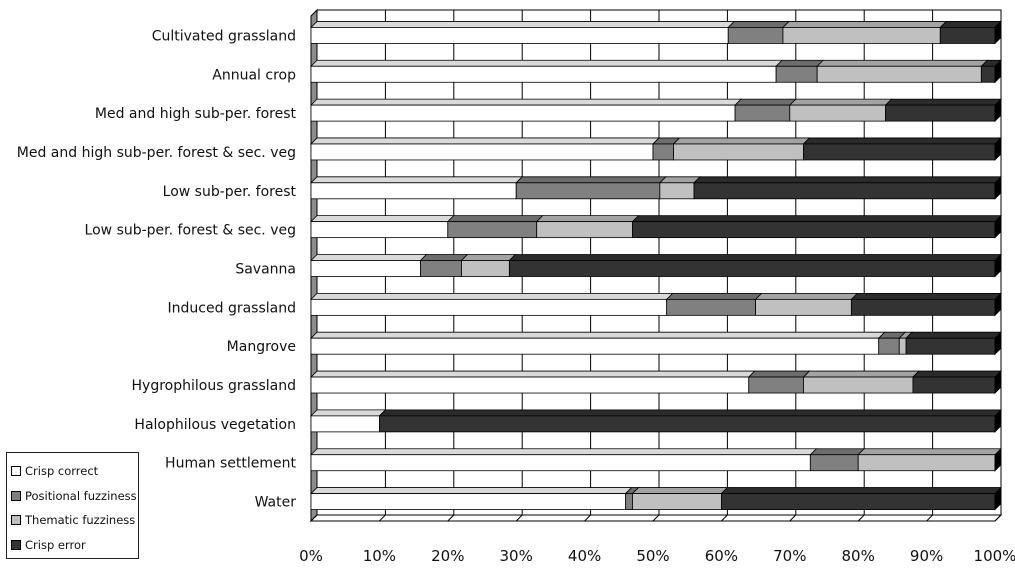 This screenshot has height=569, width=1015. I want to click on category-label: Low sub-per. forest & sec. veg, so click(190, 231).